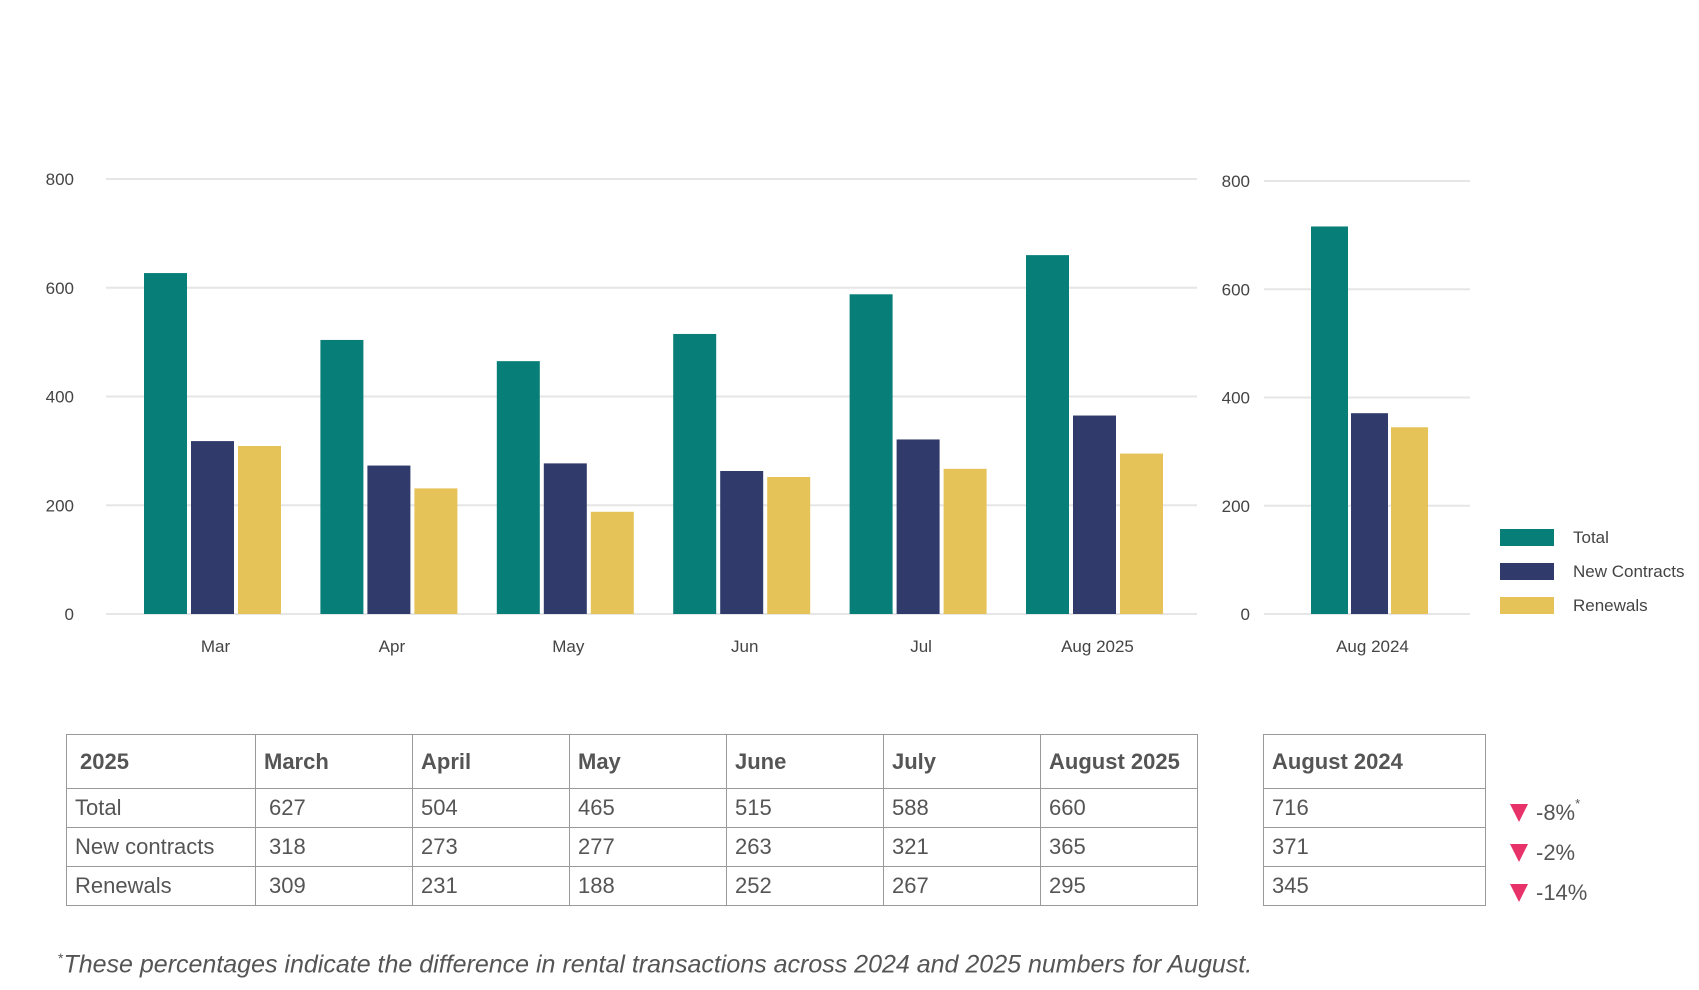 The height and width of the screenshot is (990, 1699). Describe the element at coordinates (1119, 886) in the screenshot. I see `table-cell: 295` at that location.